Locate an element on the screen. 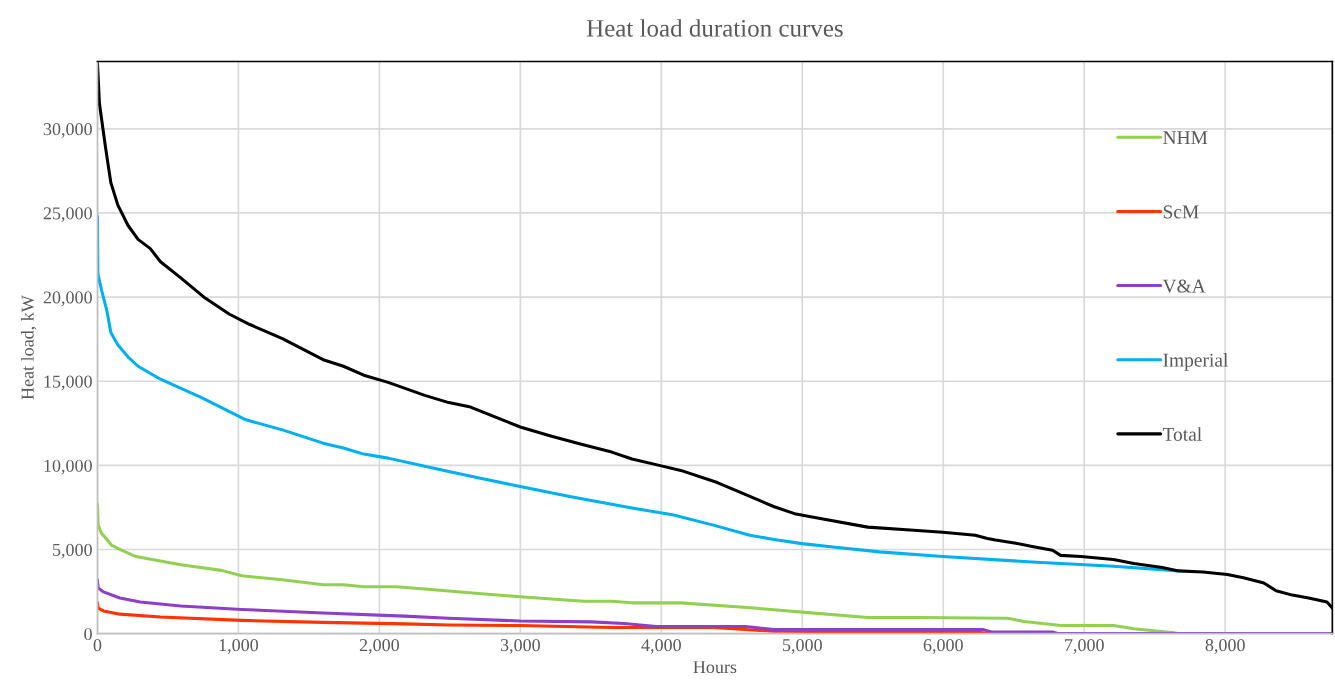  legend-label: ScM is located at coordinates (1181, 212).